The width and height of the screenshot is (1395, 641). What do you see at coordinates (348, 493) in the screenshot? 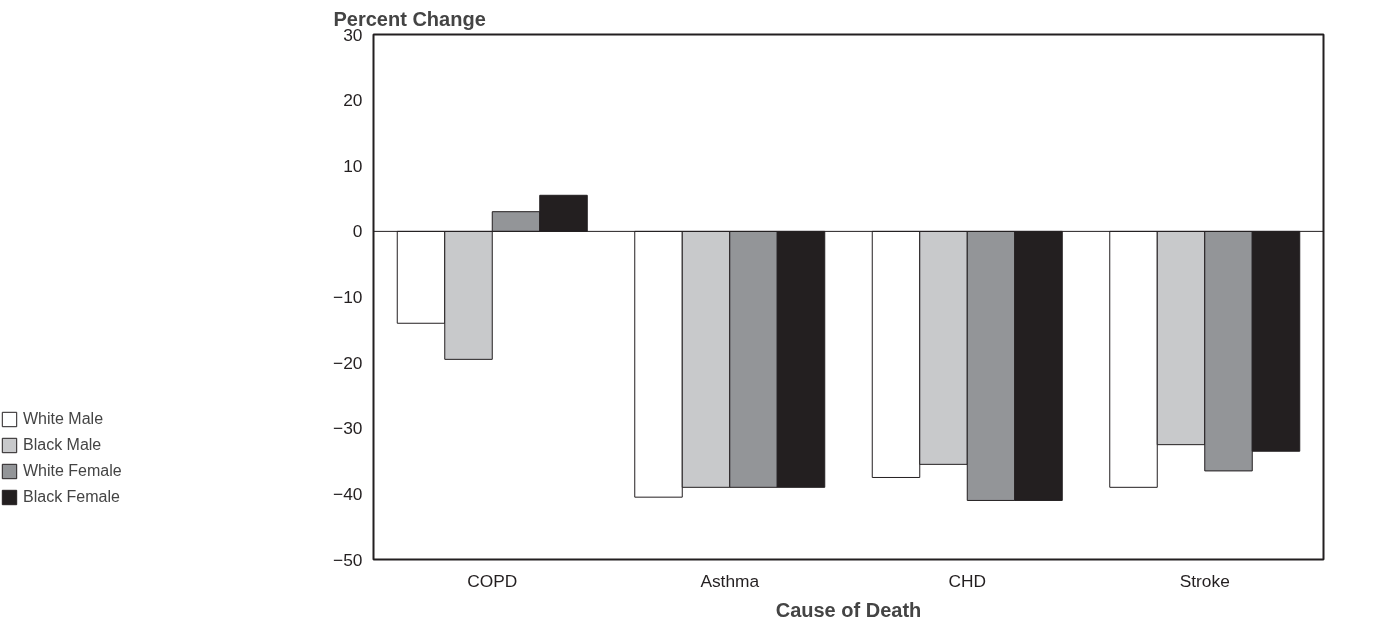
I see `y-tick-label: −40` at bounding box center [348, 493].